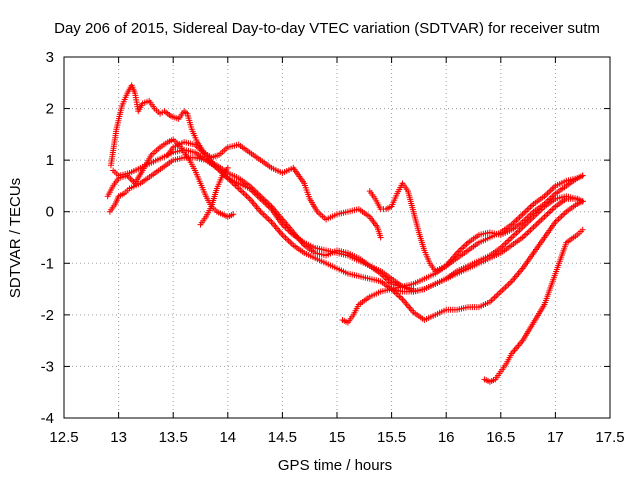 The height and width of the screenshot is (480, 640). Describe the element at coordinates (118, 437) in the screenshot. I see `x-tick-label: 13` at that location.